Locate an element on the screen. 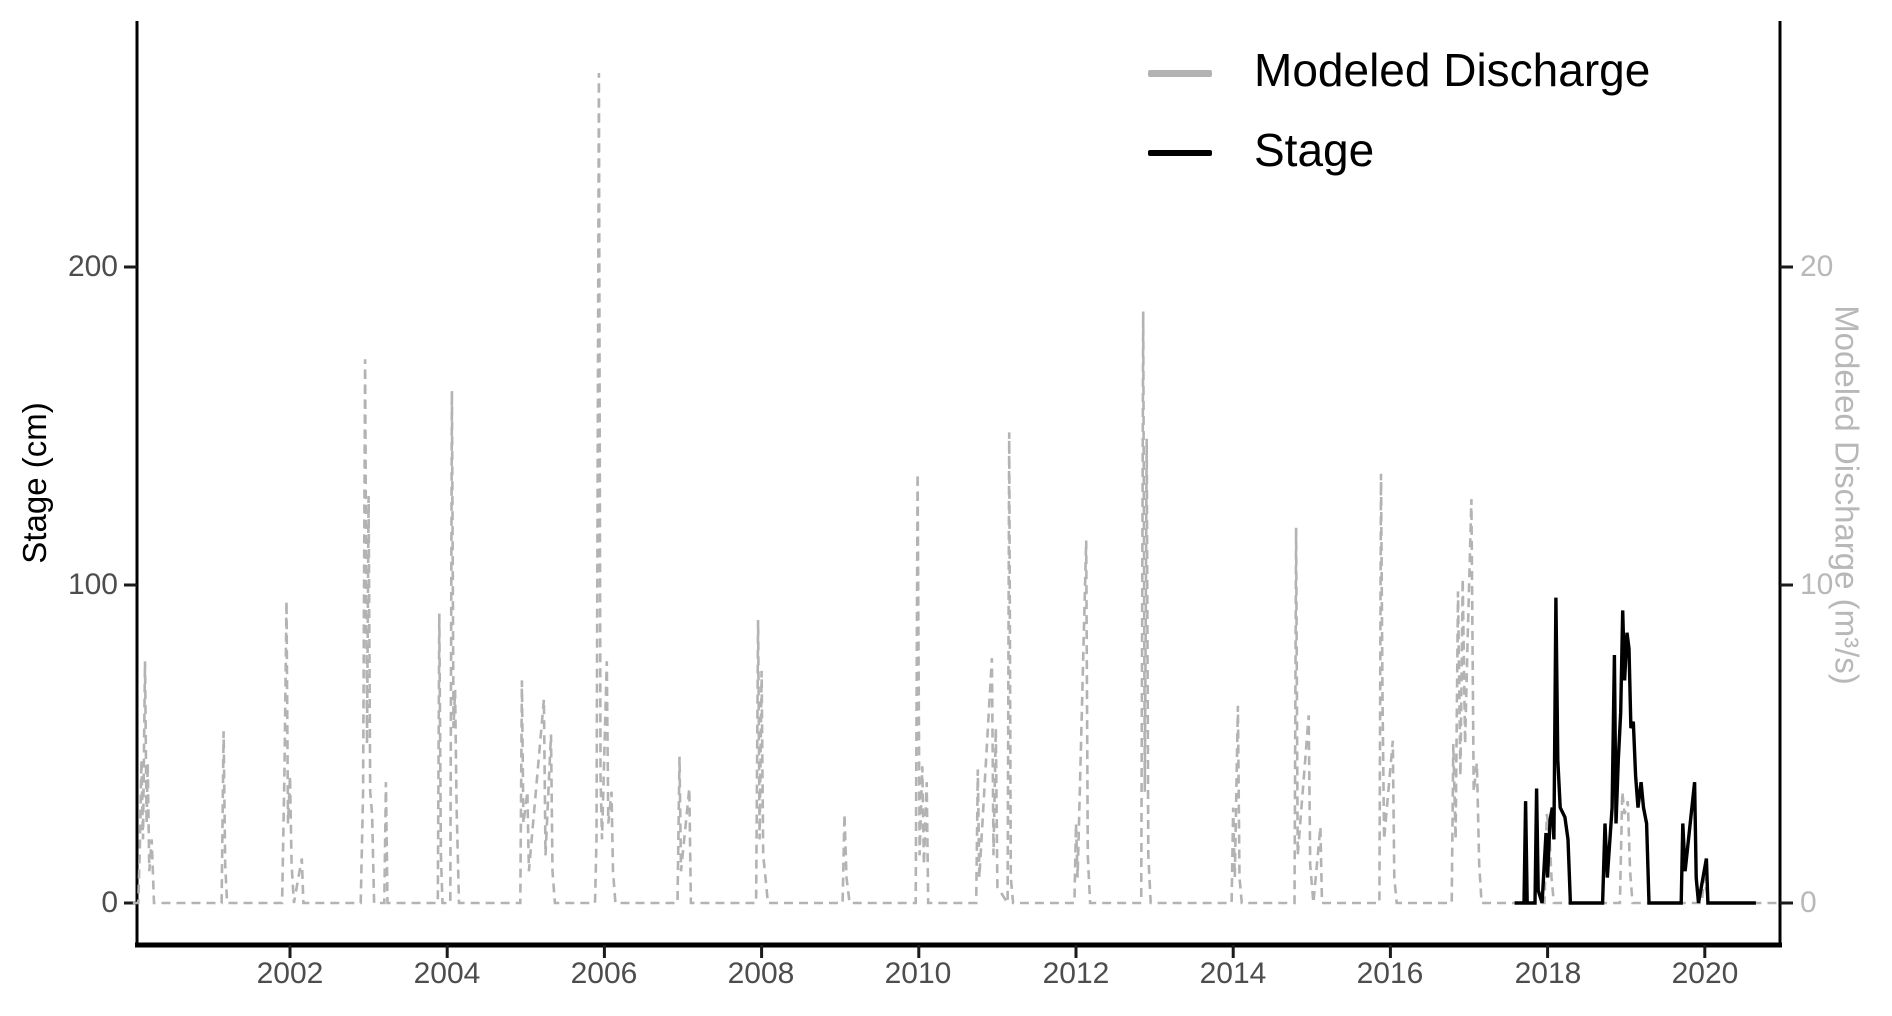 Image resolution: width=1892 pixels, height=1016 pixels. y-left-tick-label-0: 0 is located at coordinates (109, 902).